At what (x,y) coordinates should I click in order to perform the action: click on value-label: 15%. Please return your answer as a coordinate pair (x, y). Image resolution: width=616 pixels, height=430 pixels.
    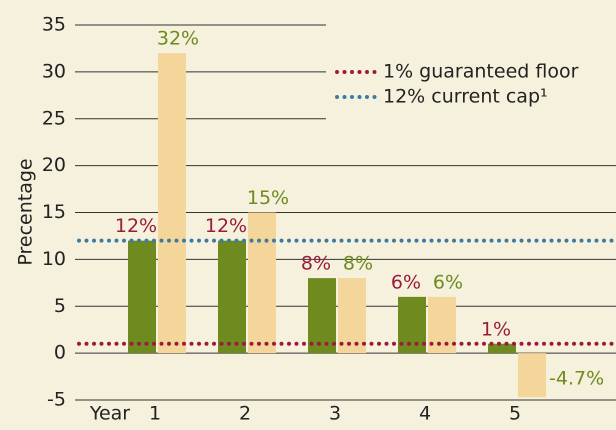
    Looking at the image, I should click on (268, 198).